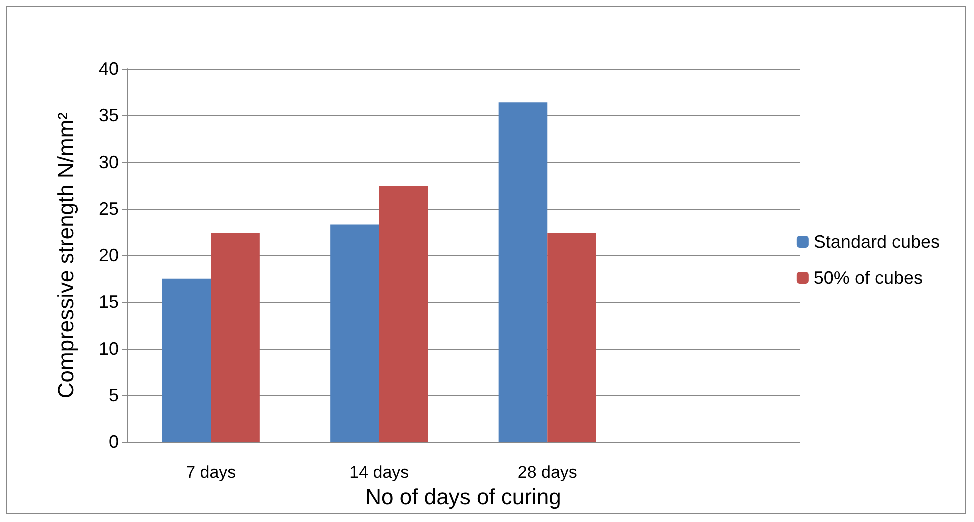 This screenshot has height=522, width=974. I want to click on y-tick-label: 5, so click(113, 395).